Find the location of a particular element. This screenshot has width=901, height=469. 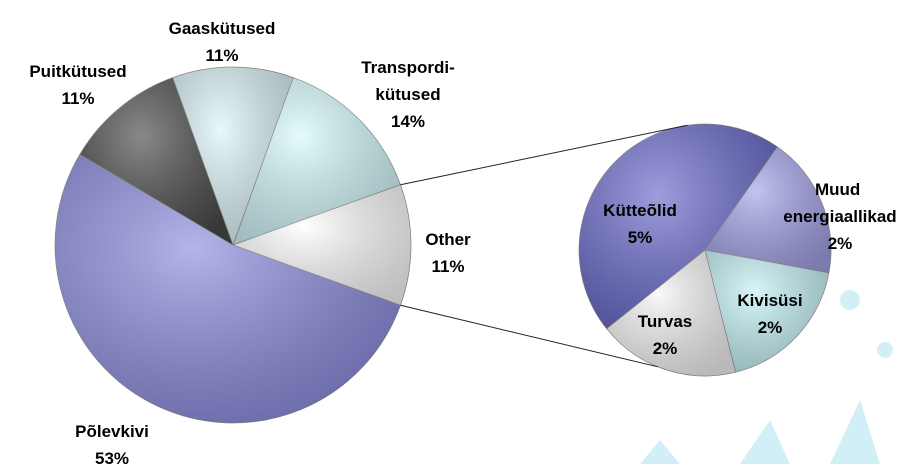

slice-label: Gaaskütused is located at coordinates (222, 28).